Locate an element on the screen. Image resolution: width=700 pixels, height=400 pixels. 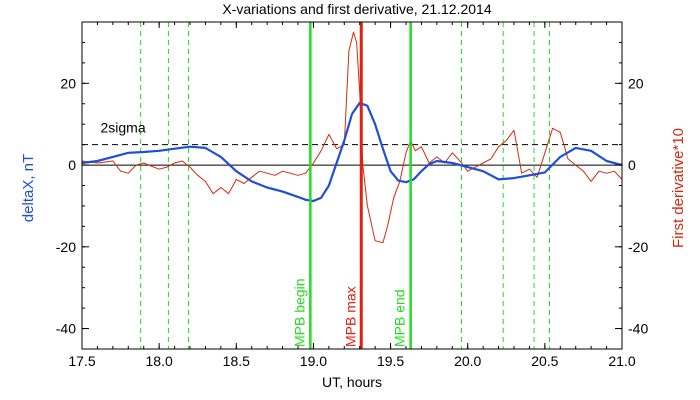
marker-label-1: MPB max is located at coordinates (350, 316).